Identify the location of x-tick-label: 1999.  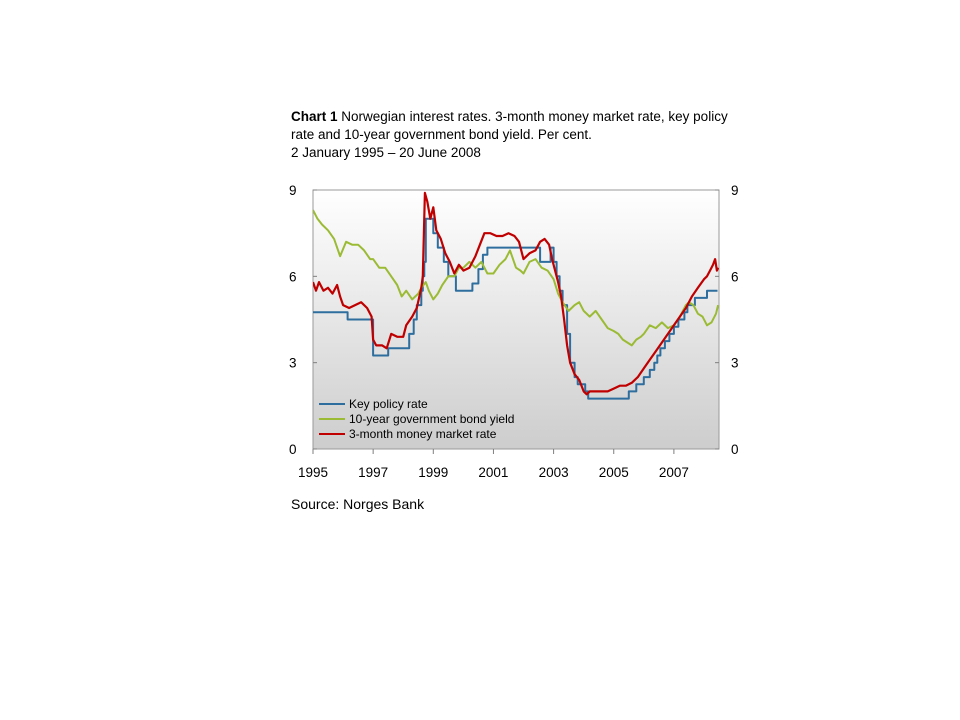
(433, 472).